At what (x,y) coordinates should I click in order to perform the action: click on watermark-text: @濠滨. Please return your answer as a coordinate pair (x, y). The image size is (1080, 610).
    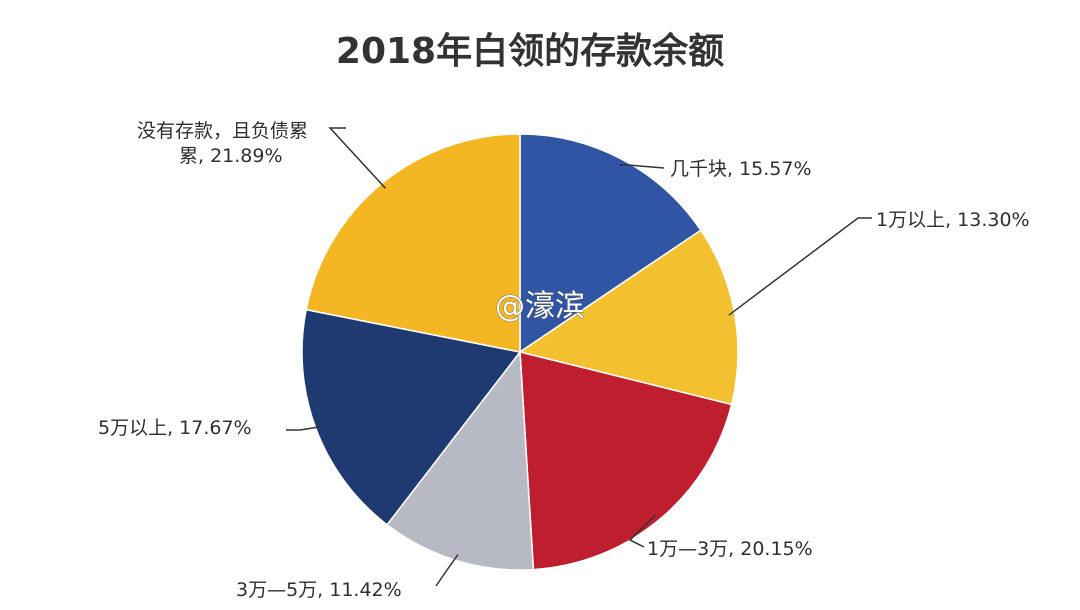
    Looking at the image, I should click on (540, 306).